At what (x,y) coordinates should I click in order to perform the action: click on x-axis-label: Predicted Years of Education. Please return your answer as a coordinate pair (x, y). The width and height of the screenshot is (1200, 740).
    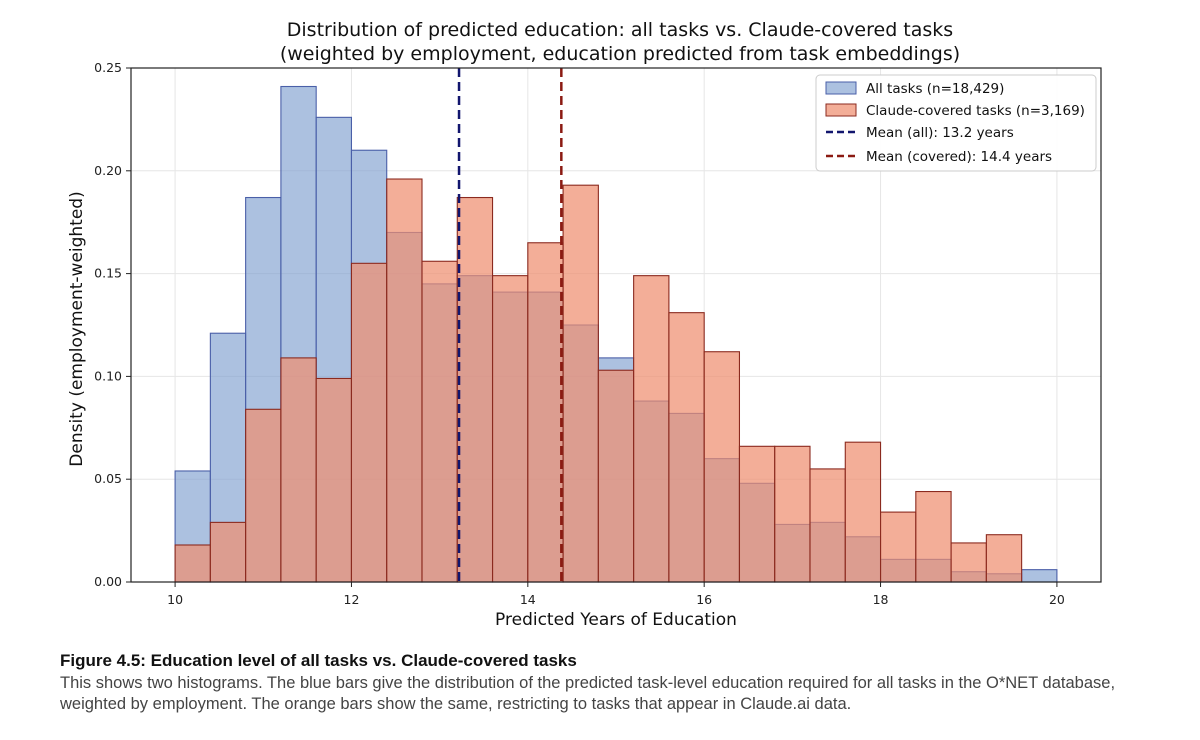
    Looking at the image, I should click on (616, 620).